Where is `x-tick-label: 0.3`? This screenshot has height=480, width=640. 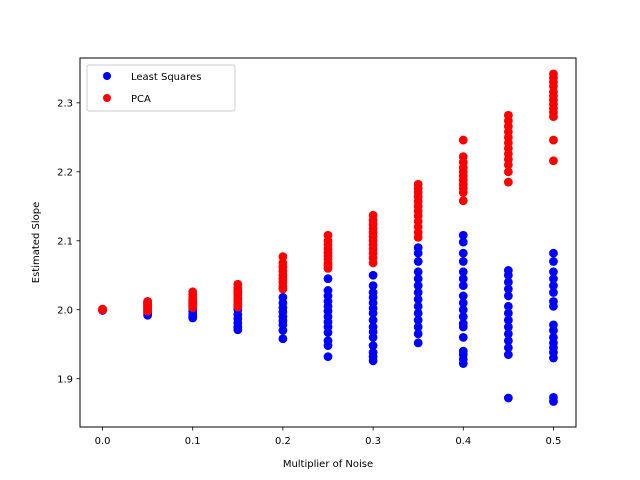 x-tick-label: 0.3 is located at coordinates (373, 441).